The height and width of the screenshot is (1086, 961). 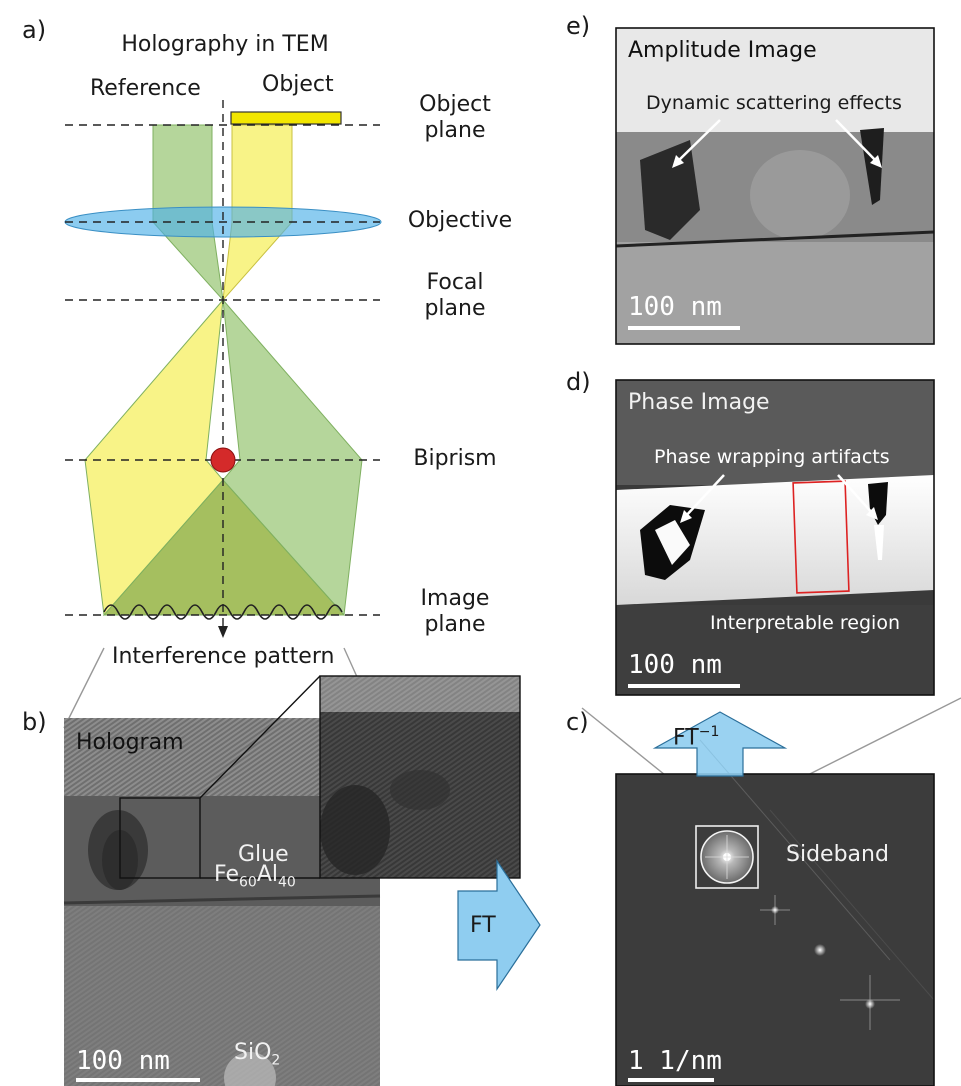 I want to click on object-plane-label: Object plane, so click(x=455, y=118).